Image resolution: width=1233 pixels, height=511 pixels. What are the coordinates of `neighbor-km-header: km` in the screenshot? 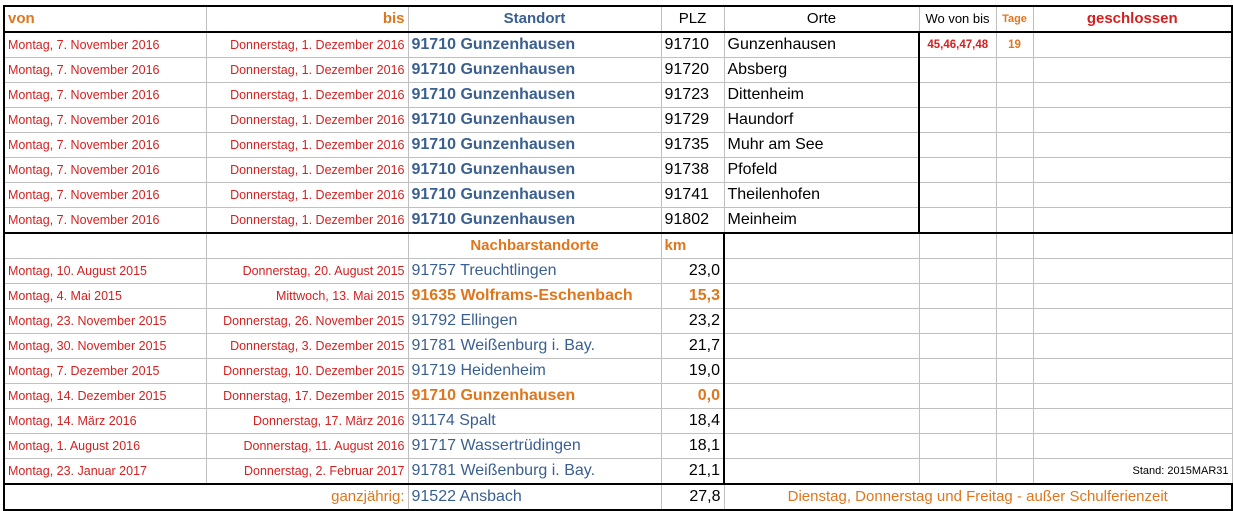 It's located at (692, 245).